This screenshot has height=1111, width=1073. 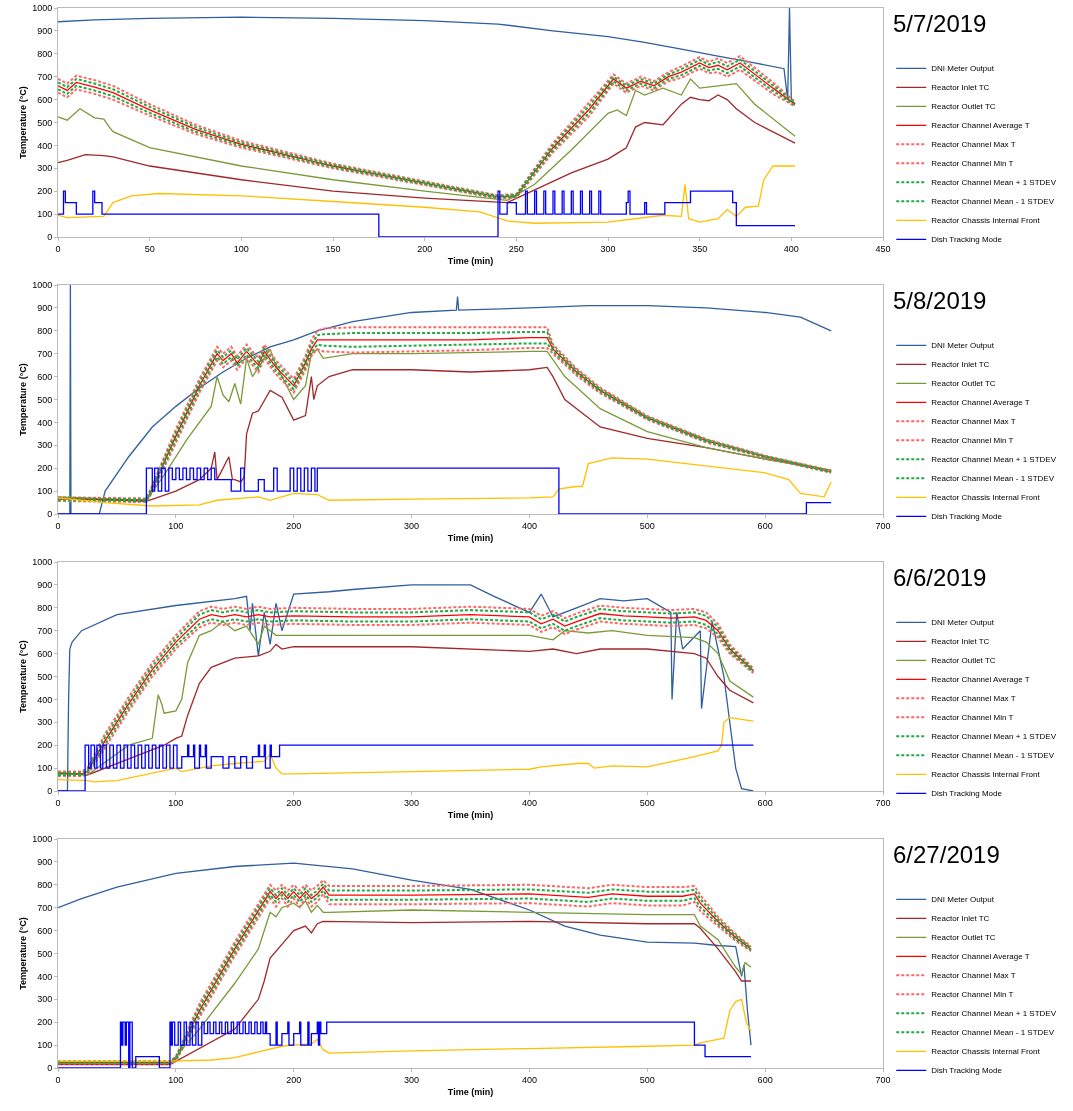 I want to click on text: 6/27/2019, so click(x=946, y=854).